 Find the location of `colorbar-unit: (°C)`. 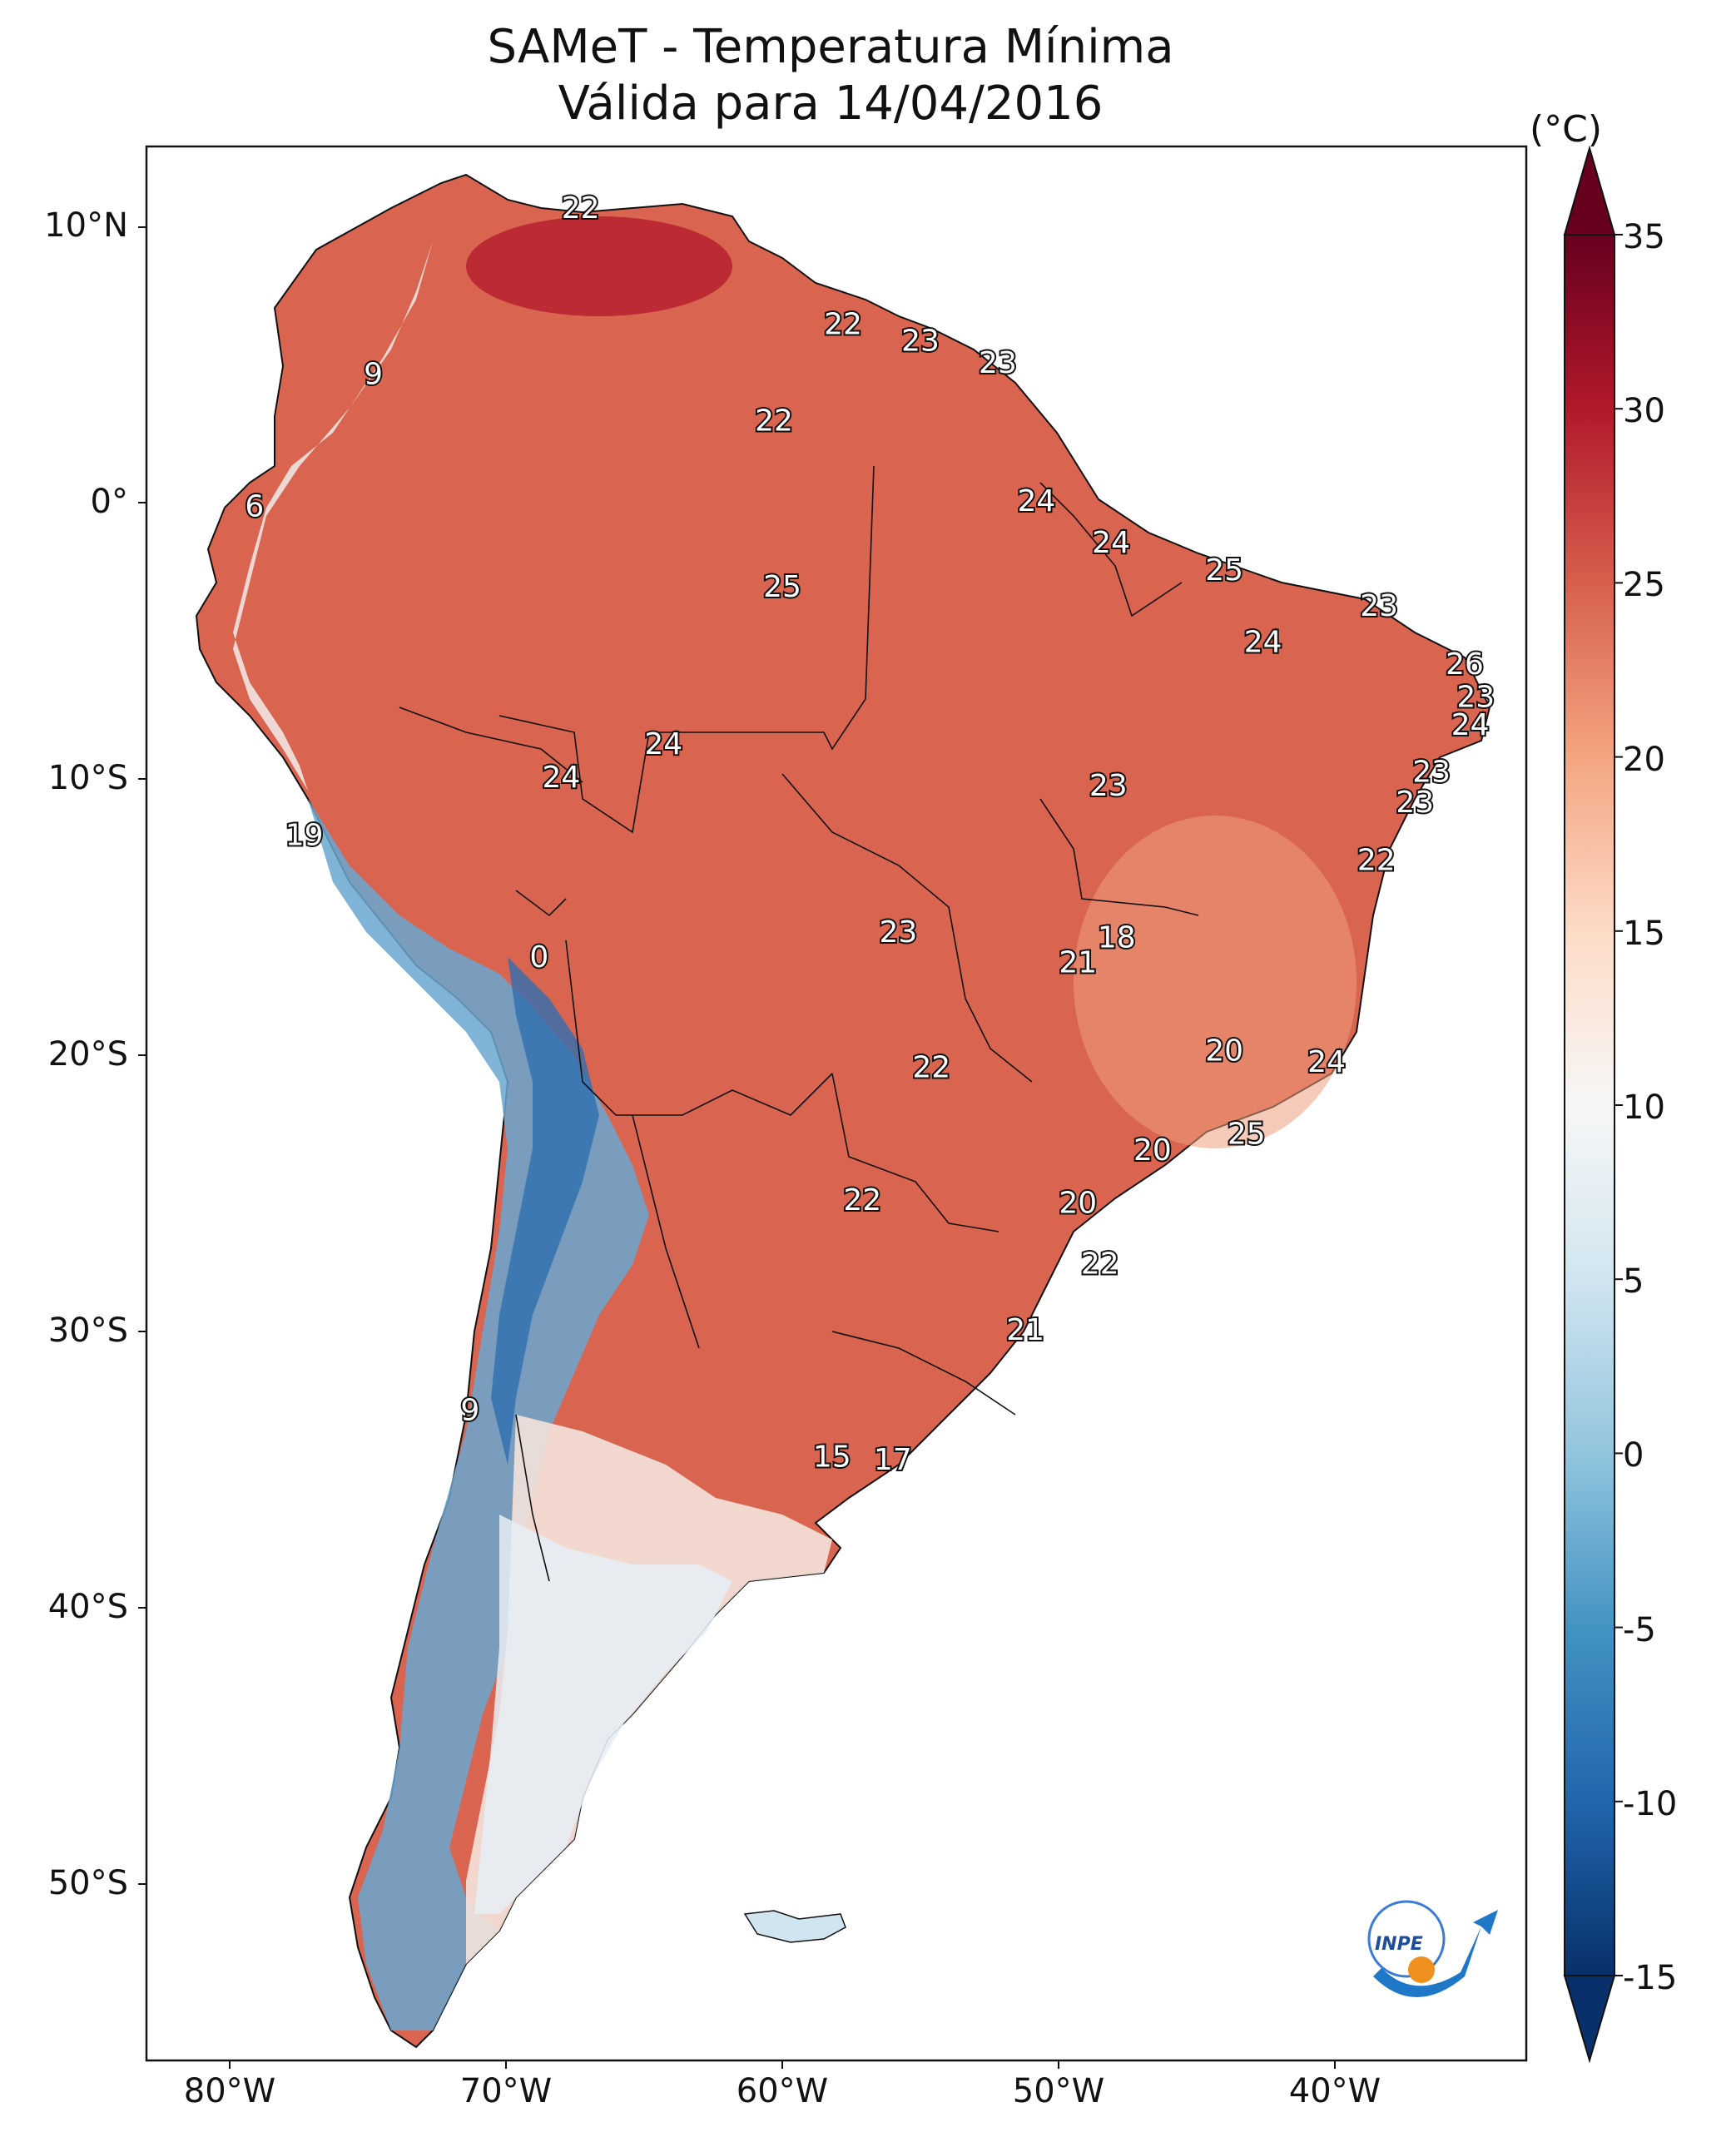

colorbar-unit: (°C) is located at coordinates (1566, 129).